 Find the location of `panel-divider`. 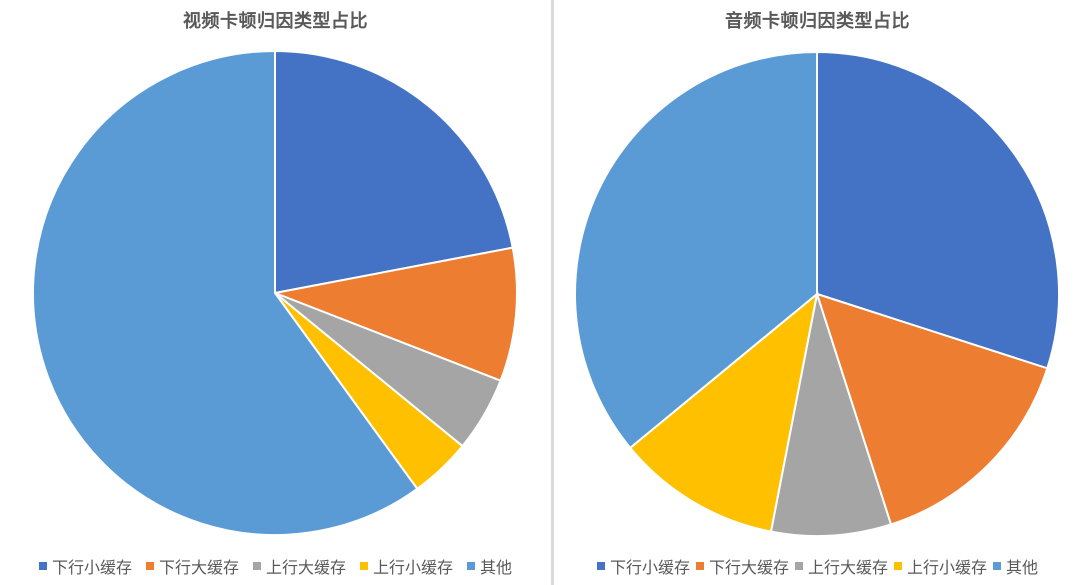

panel-divider is located at coordinates (552, 292).